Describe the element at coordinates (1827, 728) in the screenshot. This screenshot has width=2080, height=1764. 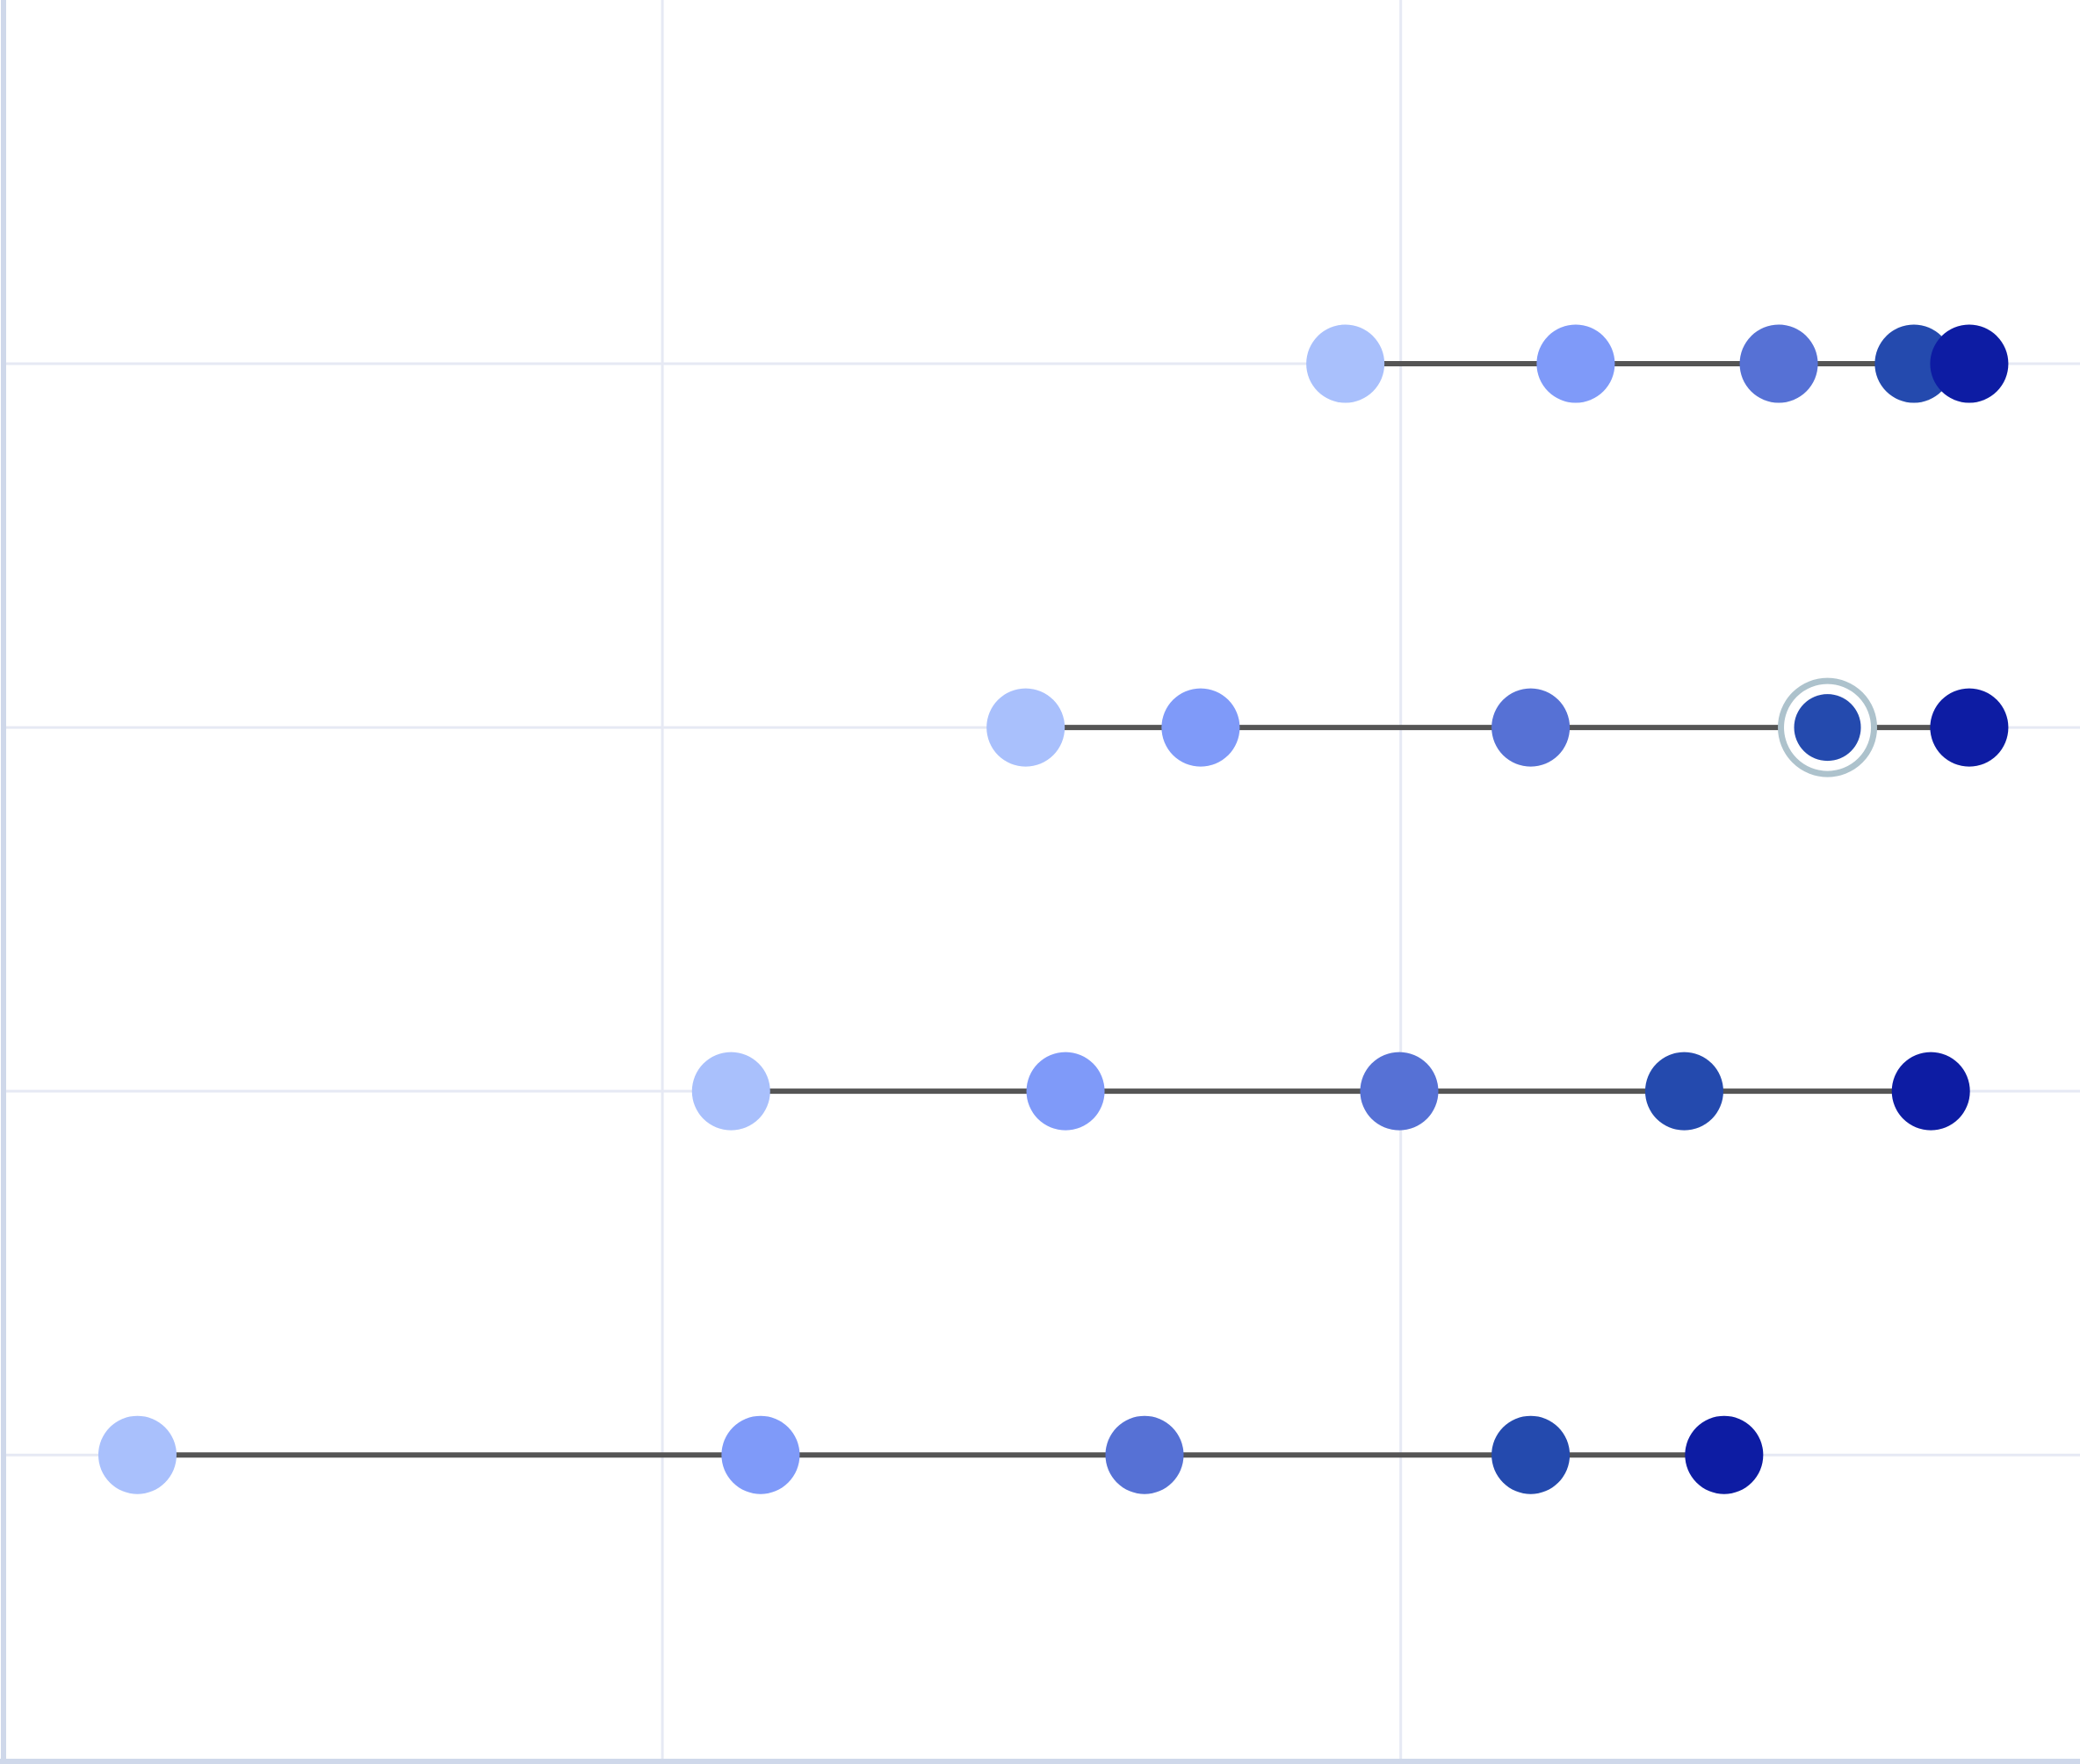
I see `data-point-highlighted` at that location.